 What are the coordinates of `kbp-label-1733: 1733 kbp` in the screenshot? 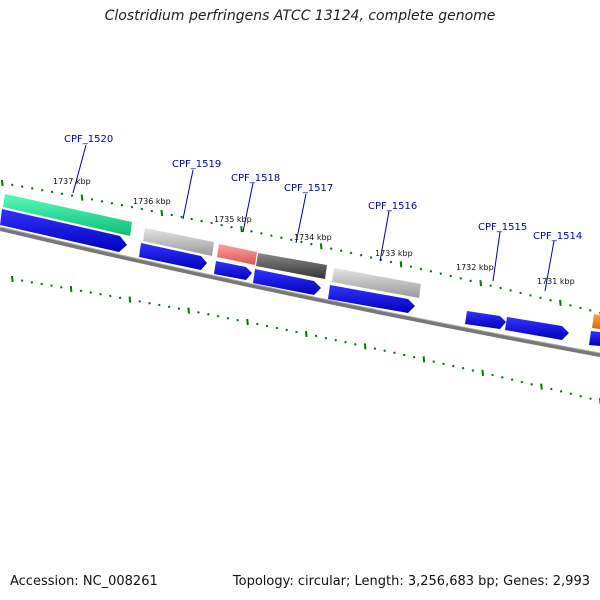 It's located at (394, 253).